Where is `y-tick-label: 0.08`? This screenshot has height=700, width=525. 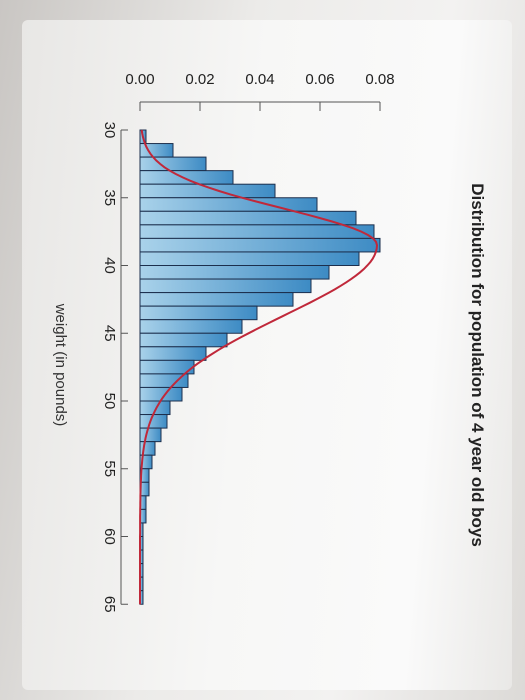
y-tick-label: 0.08 is located at coordinates (379, 79).